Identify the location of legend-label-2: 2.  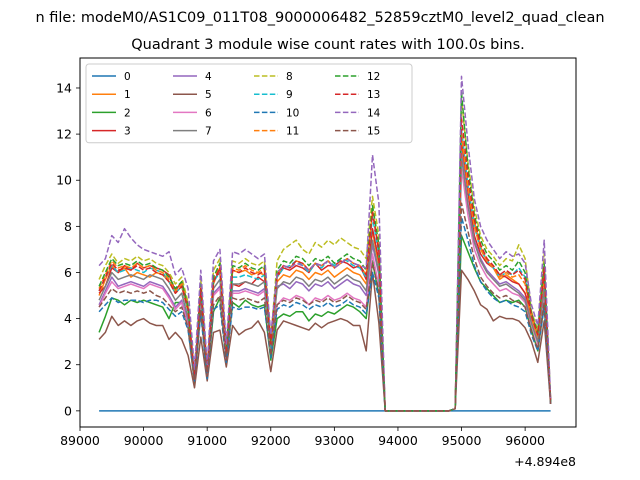
(127, 113).